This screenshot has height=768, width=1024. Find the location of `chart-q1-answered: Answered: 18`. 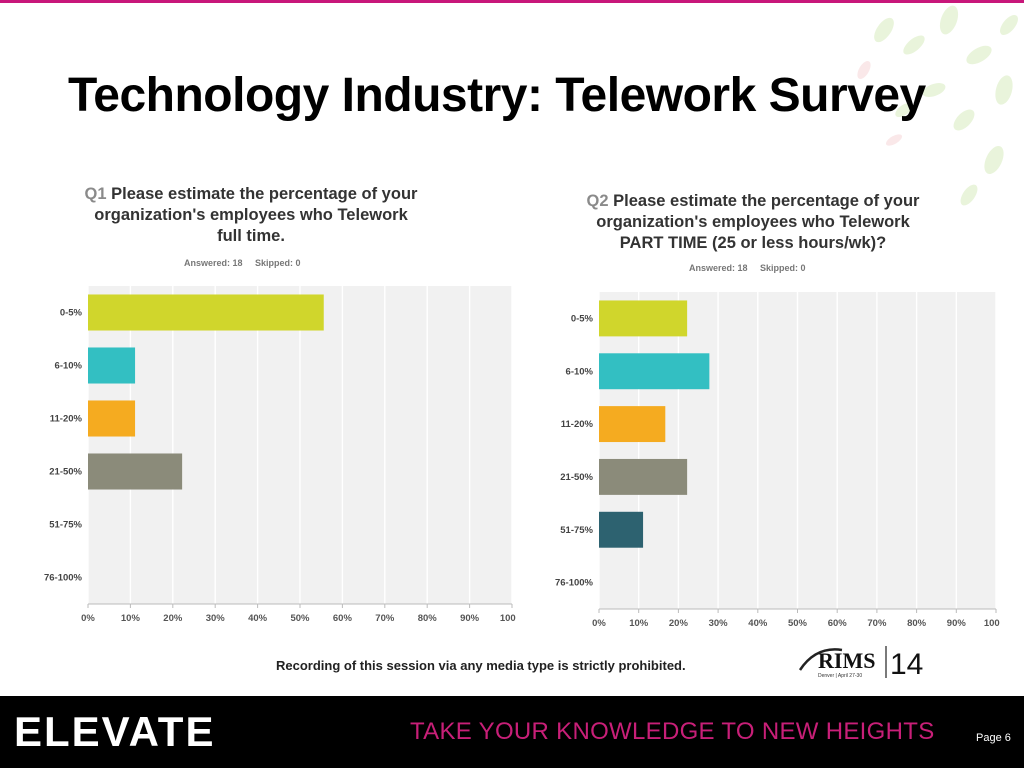

chart-q1-answered: Answered: 18 is located at coordinates (213, 263).